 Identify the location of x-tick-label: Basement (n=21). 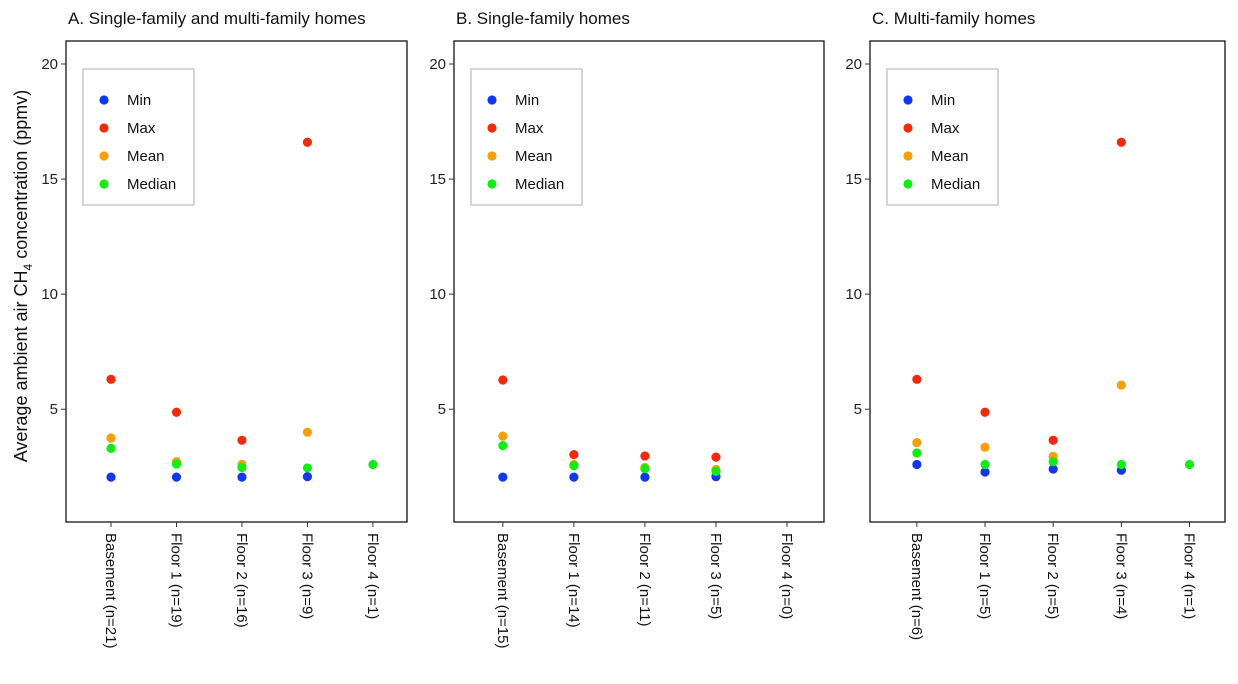
(110, 590).